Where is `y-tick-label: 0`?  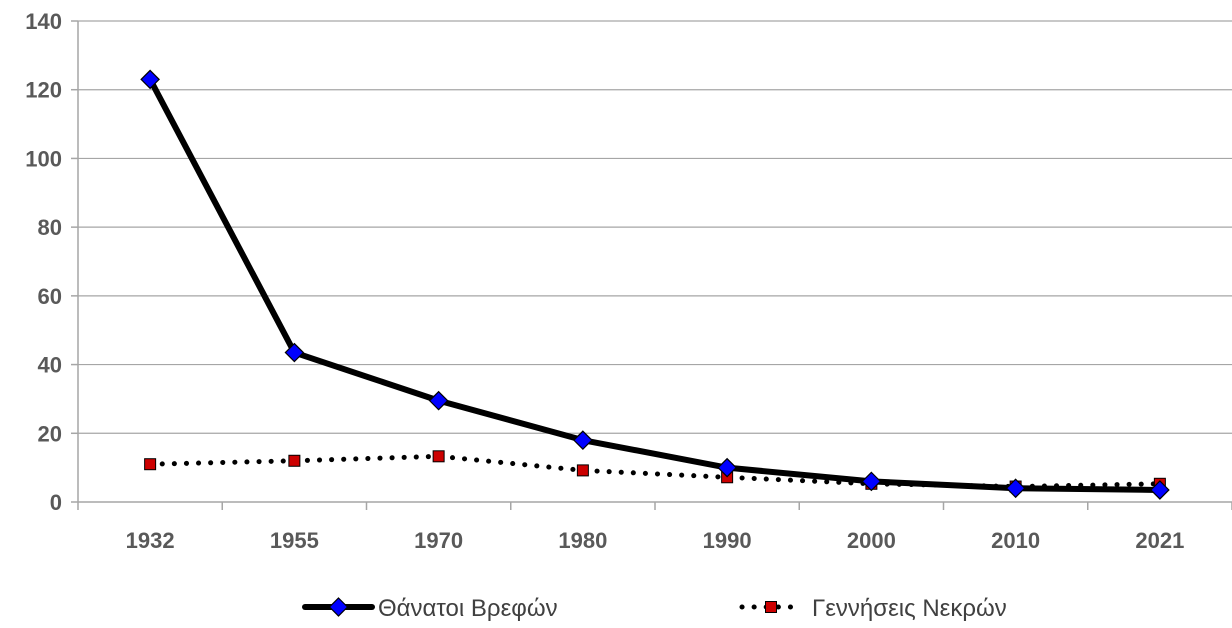 y-tick-label: 0 is located at coordinates (56, 502).